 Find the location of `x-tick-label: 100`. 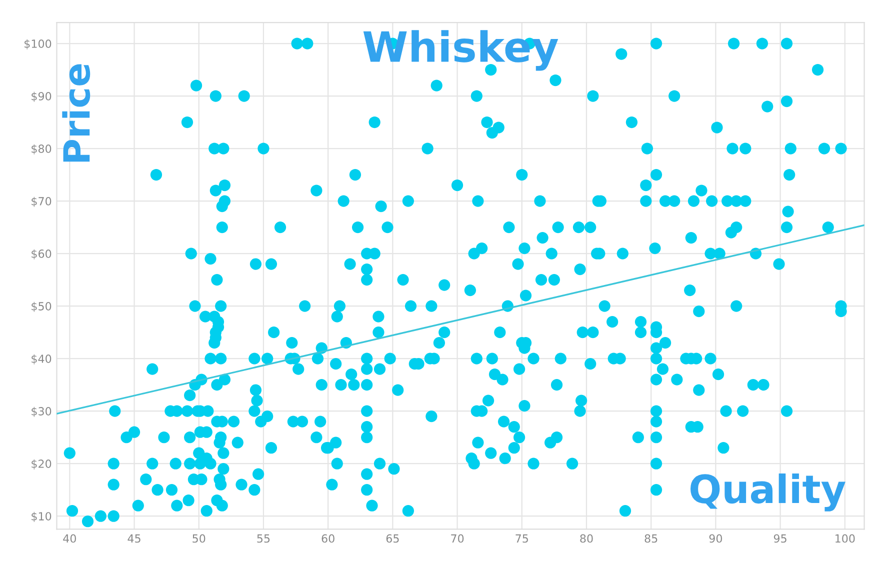

x-tick-label: 100 is located at coordinates (845, 538).